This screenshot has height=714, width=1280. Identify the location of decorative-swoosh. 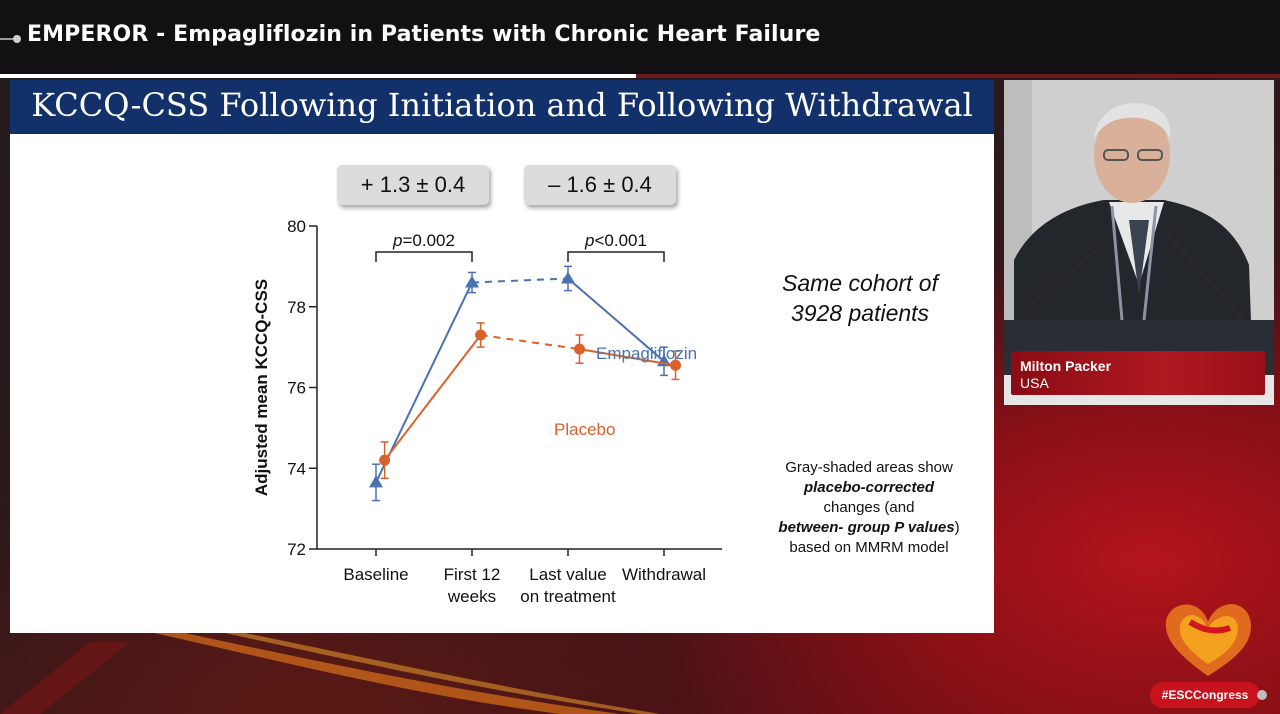
(330, 673).